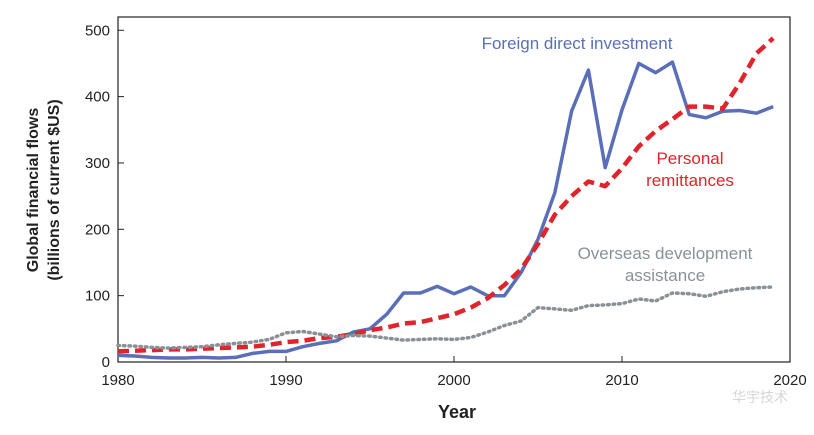  I want to click on series-label-overseas-development-assistance-line1: Overseas development, so click(665, 253).